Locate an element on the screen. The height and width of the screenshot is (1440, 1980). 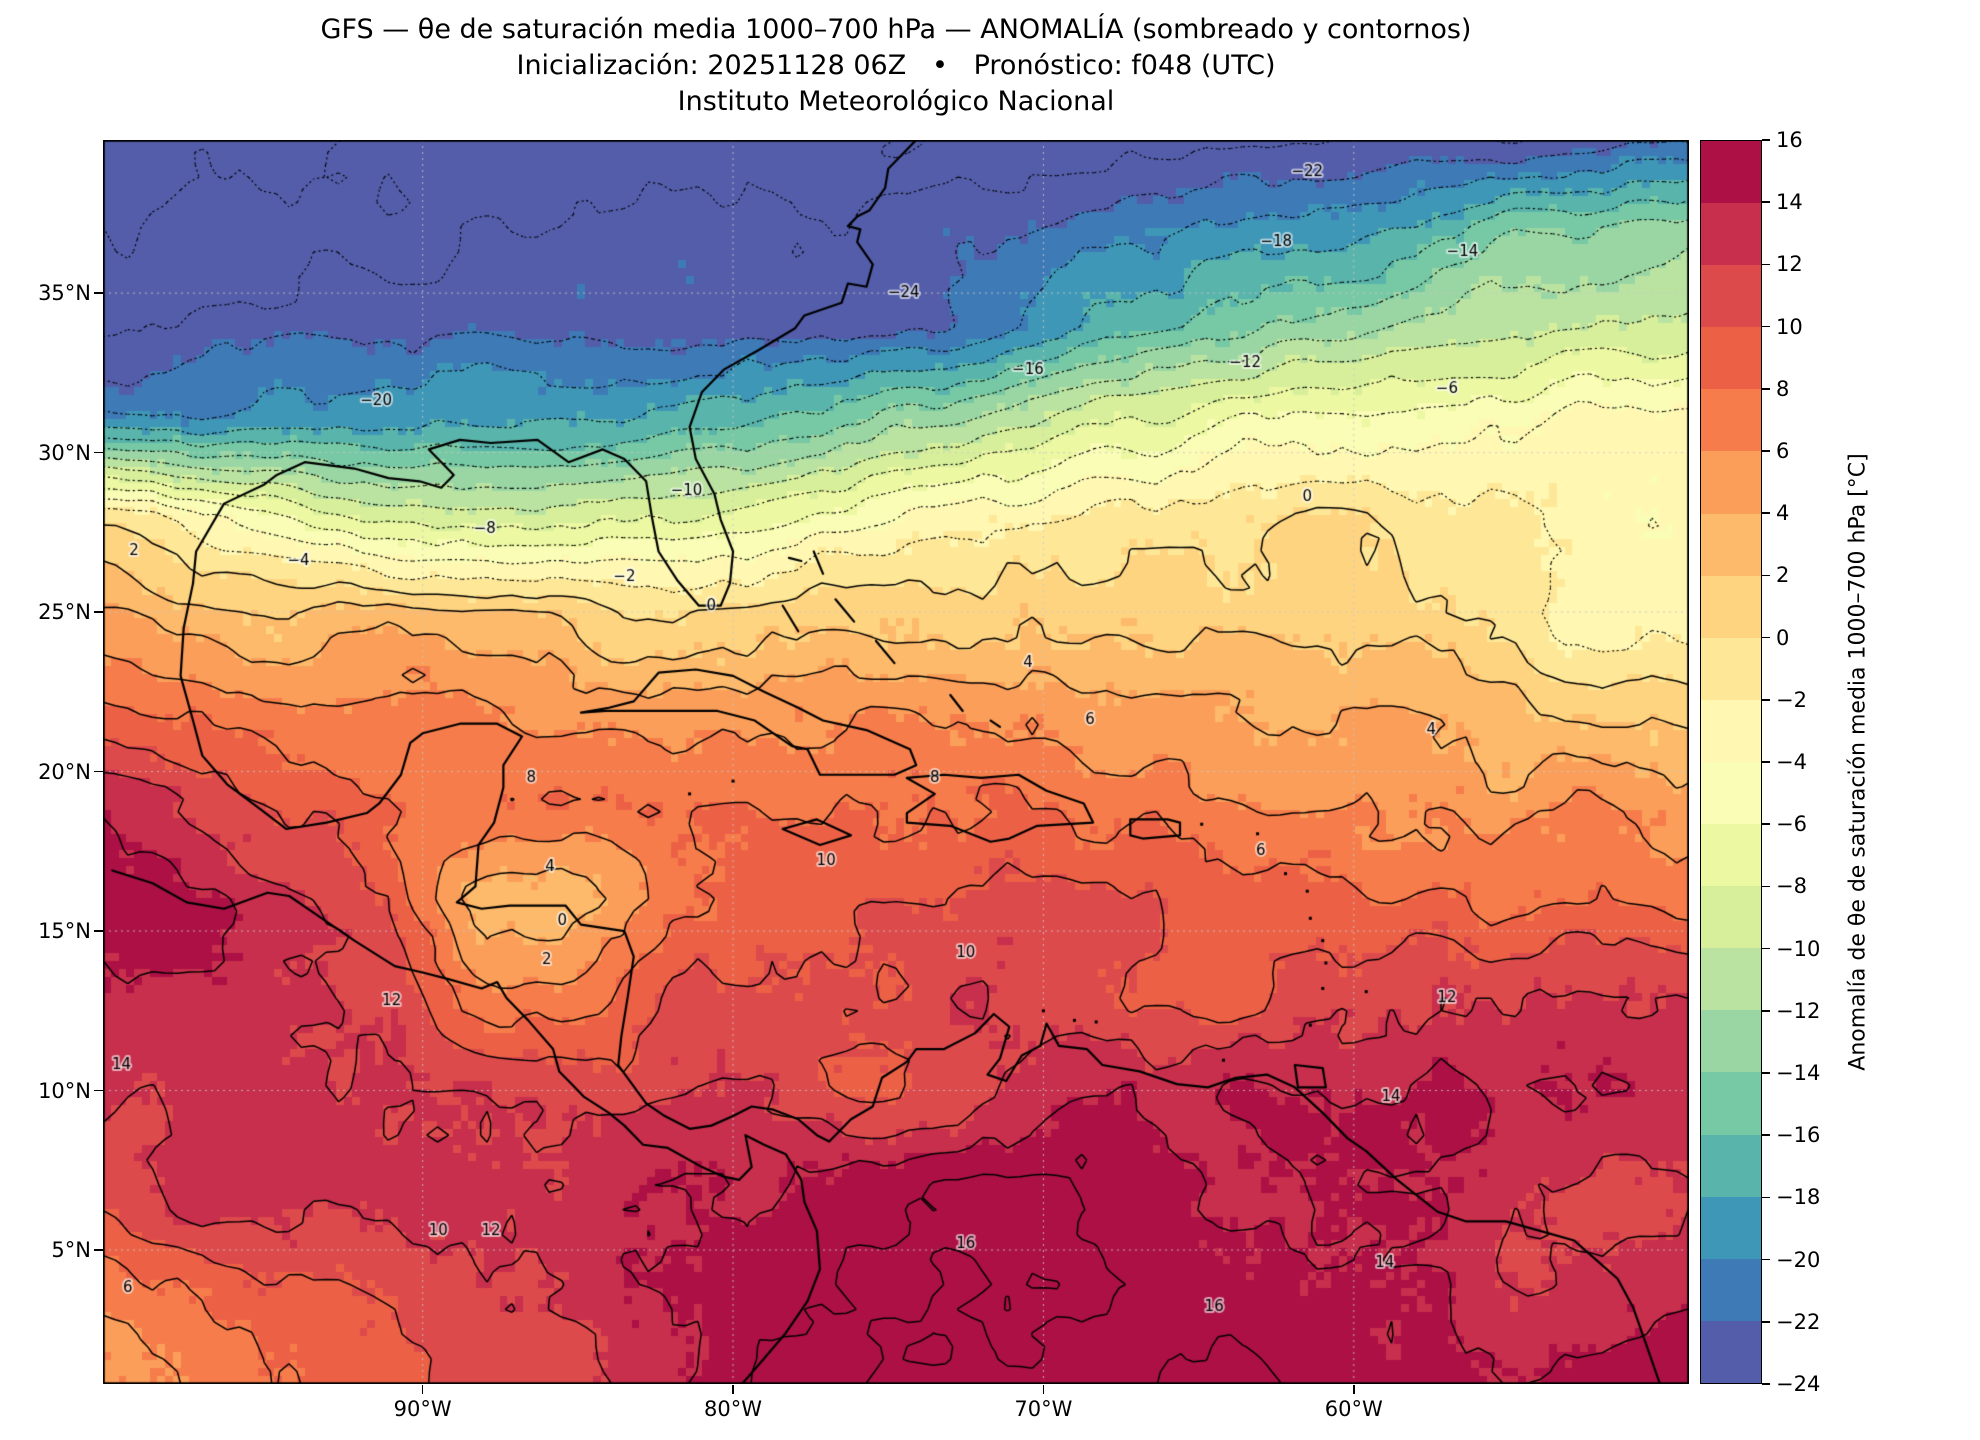
y-tick-label: 35°N is located at coordinates (64, 293).